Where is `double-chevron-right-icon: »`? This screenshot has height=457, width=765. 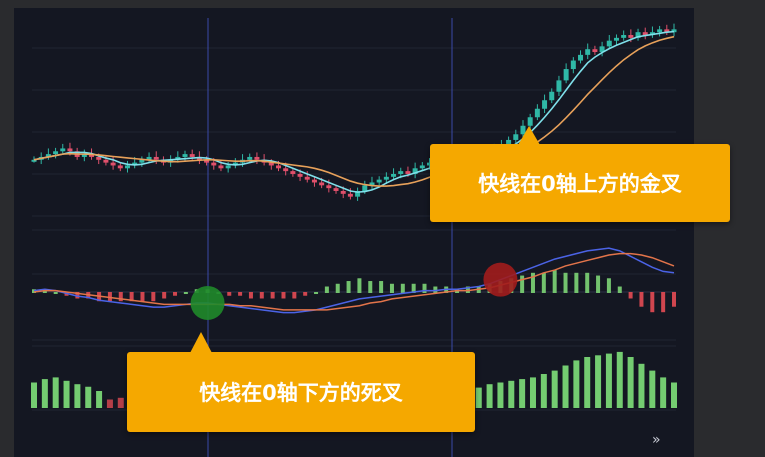 double-chevron-right-icon: » is located at coordinates (656, 440).